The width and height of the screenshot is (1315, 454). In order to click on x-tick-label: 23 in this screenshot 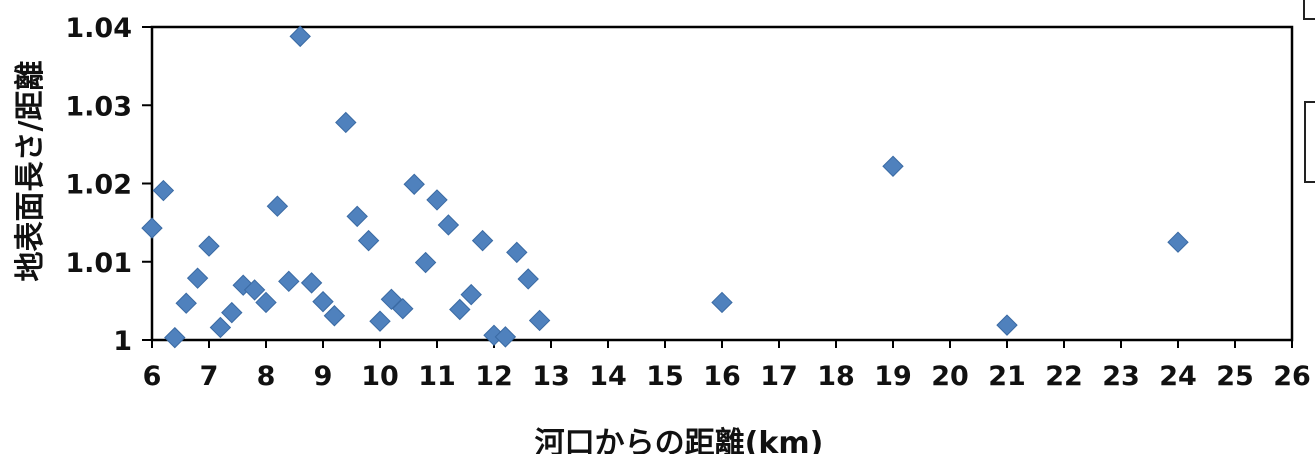, I will do `click(1121, 376)`.